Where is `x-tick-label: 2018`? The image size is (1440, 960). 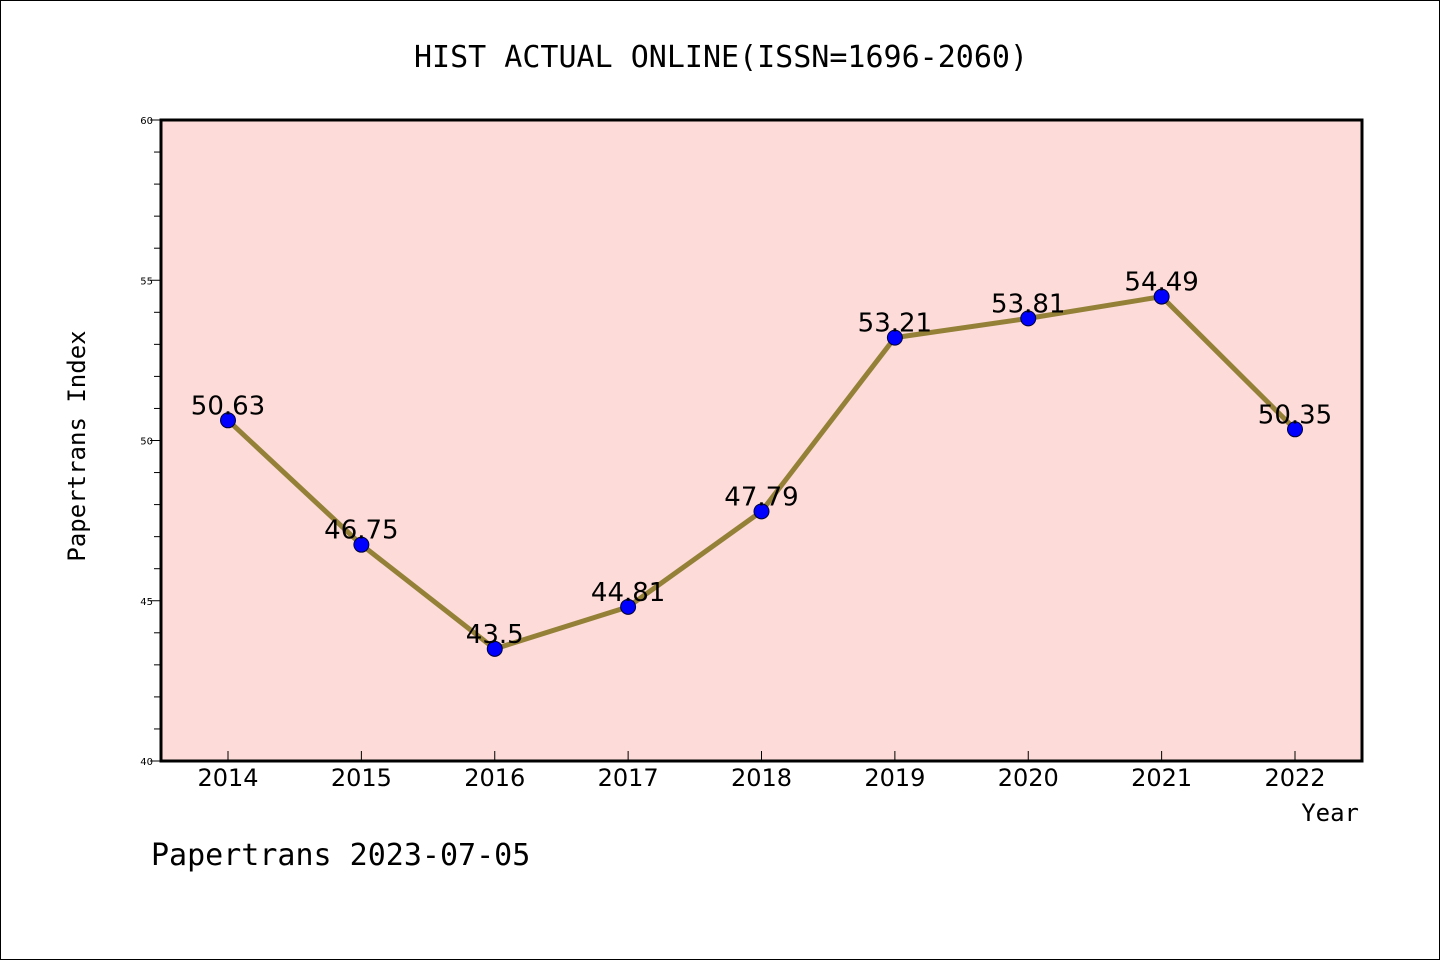
x-tick-label: 2018 is located at coordinates (761, 778).